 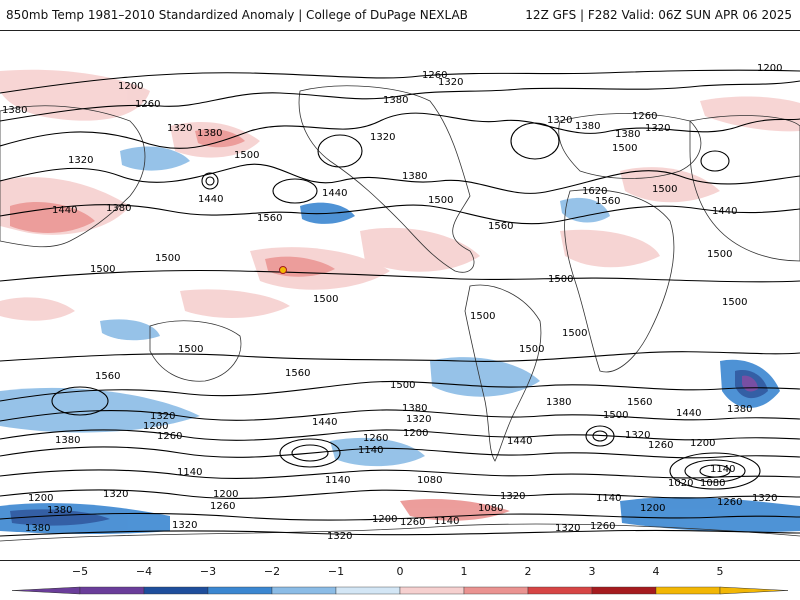 I want to click on location-marker, so click(x=283, y=270).